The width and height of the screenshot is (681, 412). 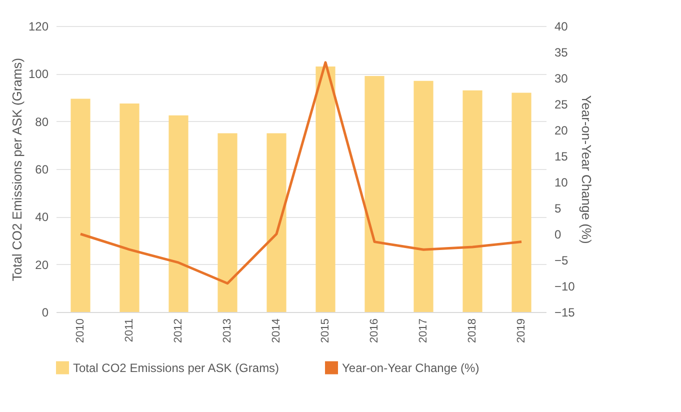 I want to click on y2-tick-label: −5, so click(x=561, y=261).